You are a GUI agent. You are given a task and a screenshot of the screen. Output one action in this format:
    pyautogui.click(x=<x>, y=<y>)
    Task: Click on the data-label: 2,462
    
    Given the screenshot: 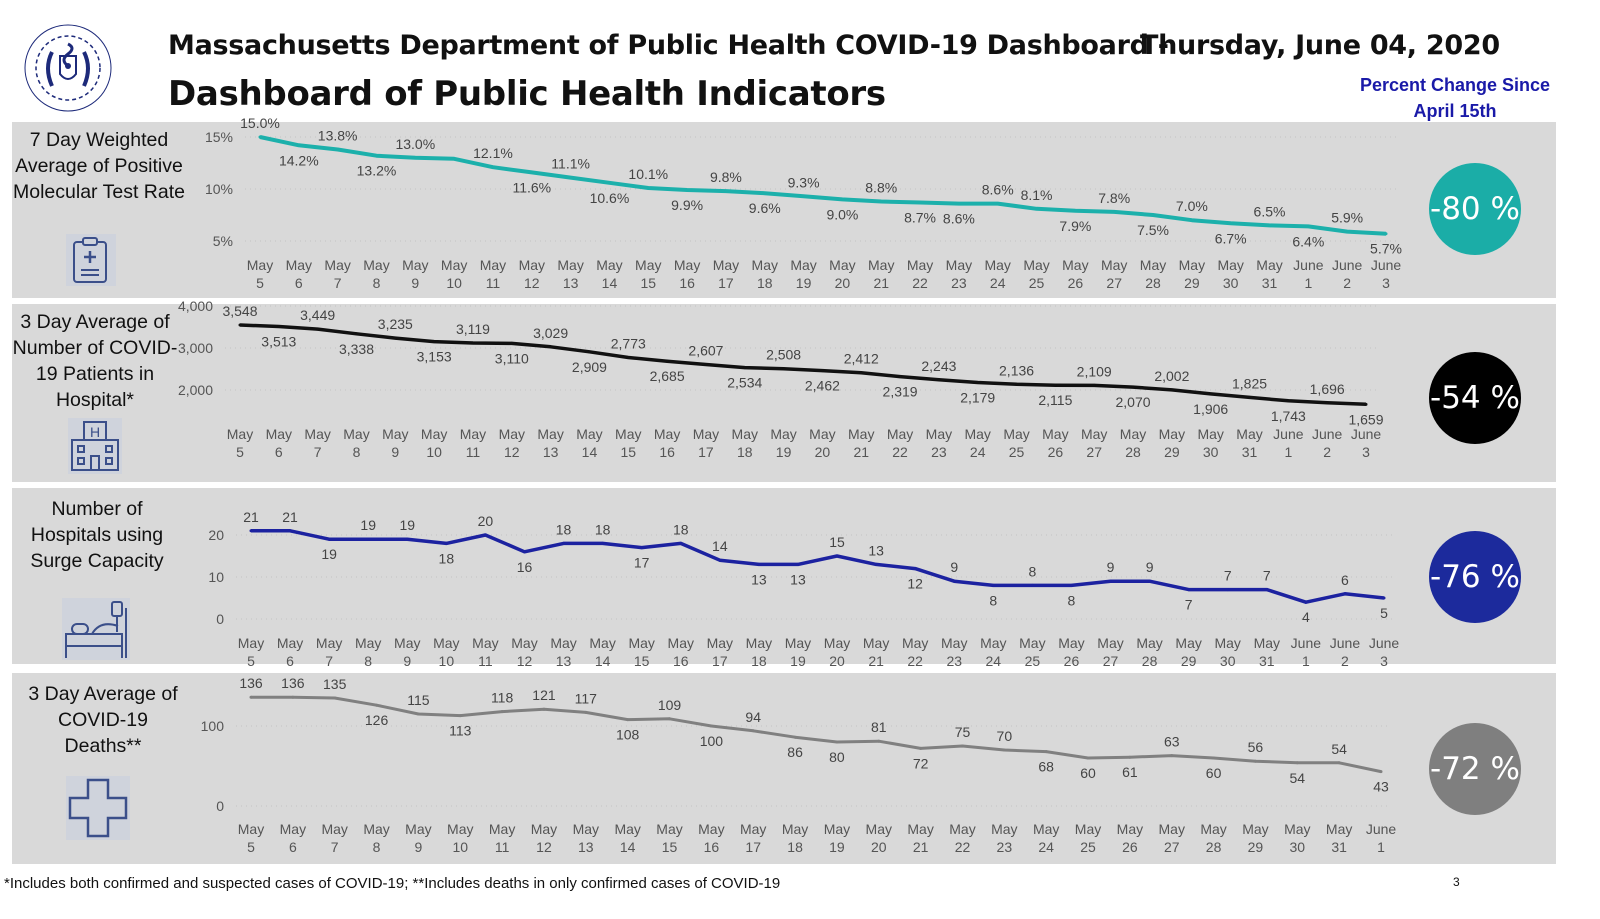 What is the action you would take?
    pyautogui.click(x=822, y=386)
    